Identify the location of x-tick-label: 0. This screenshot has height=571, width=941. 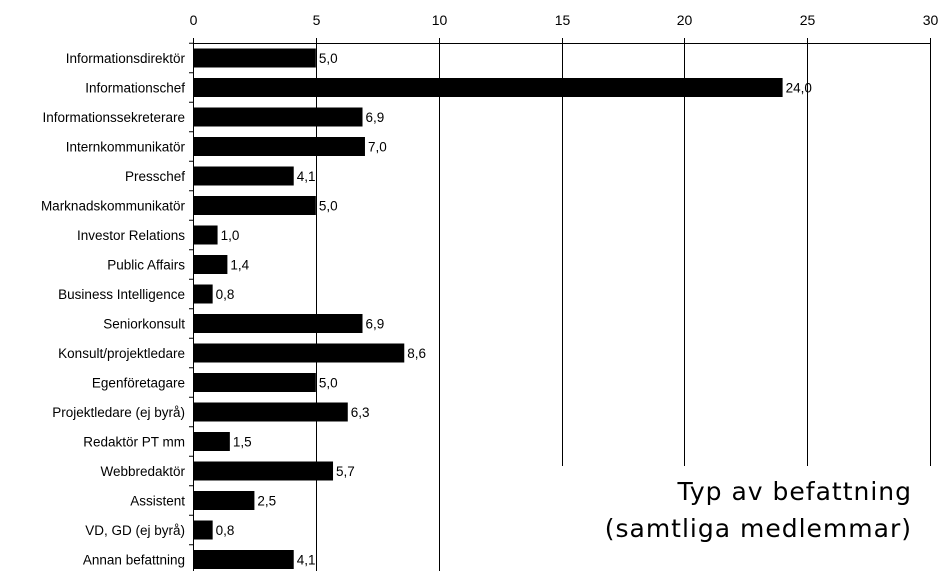
(194, 20).